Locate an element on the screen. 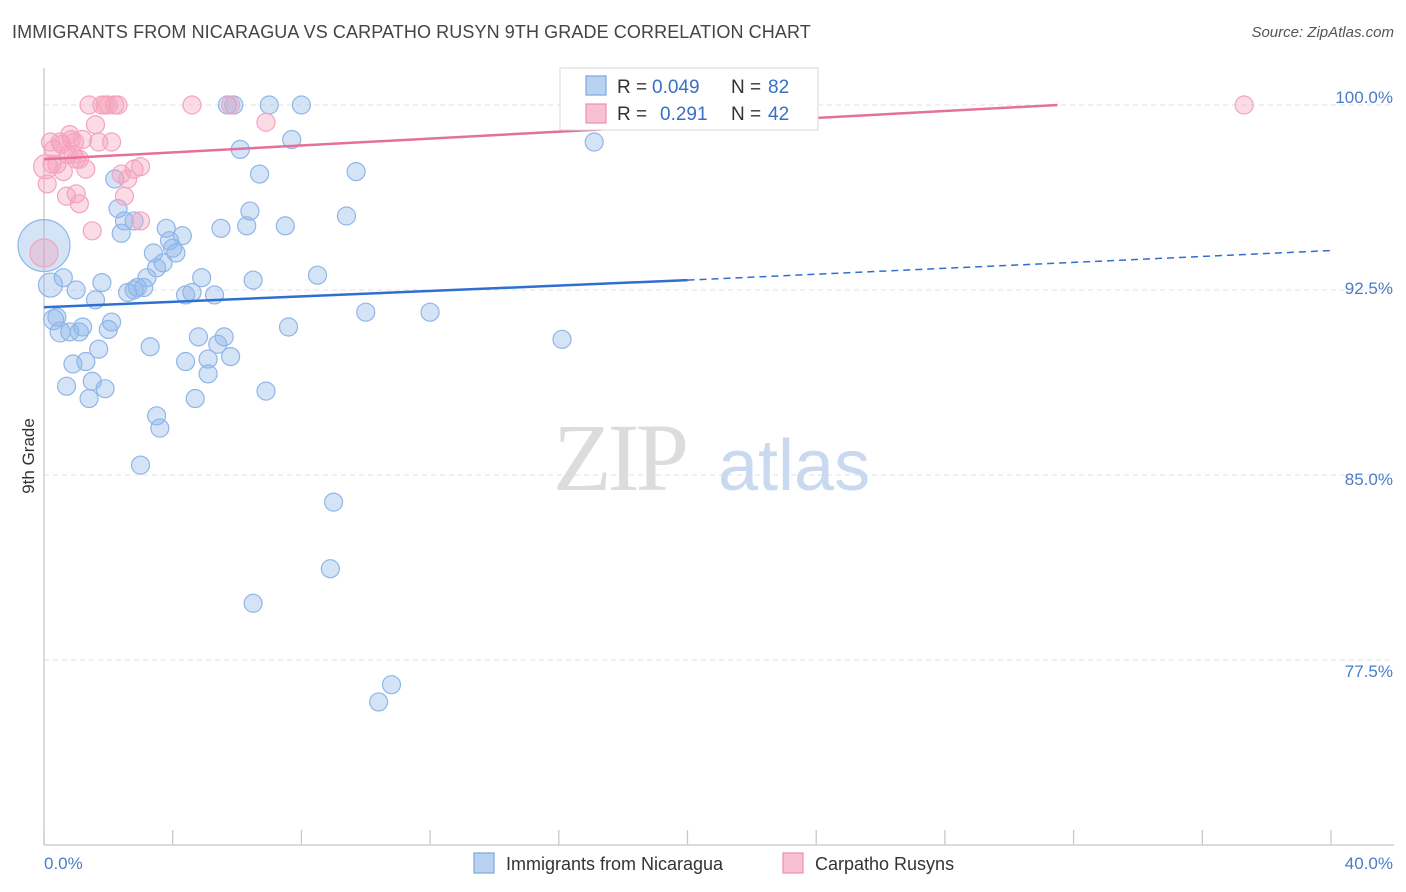  trend-line-nicaragua is located at coordinates (365, 293).